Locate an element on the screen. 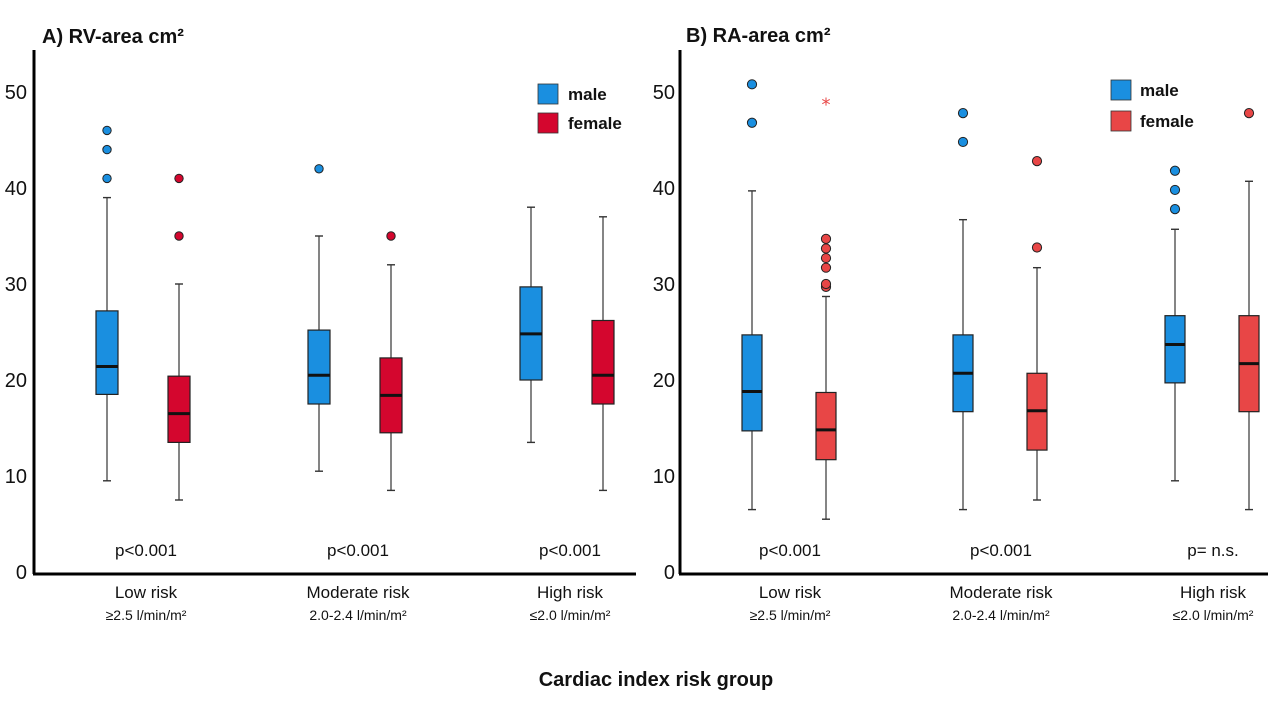 The image size is (1280, 720). panel-b-legend: male female is located at coordinates (1152, 105).